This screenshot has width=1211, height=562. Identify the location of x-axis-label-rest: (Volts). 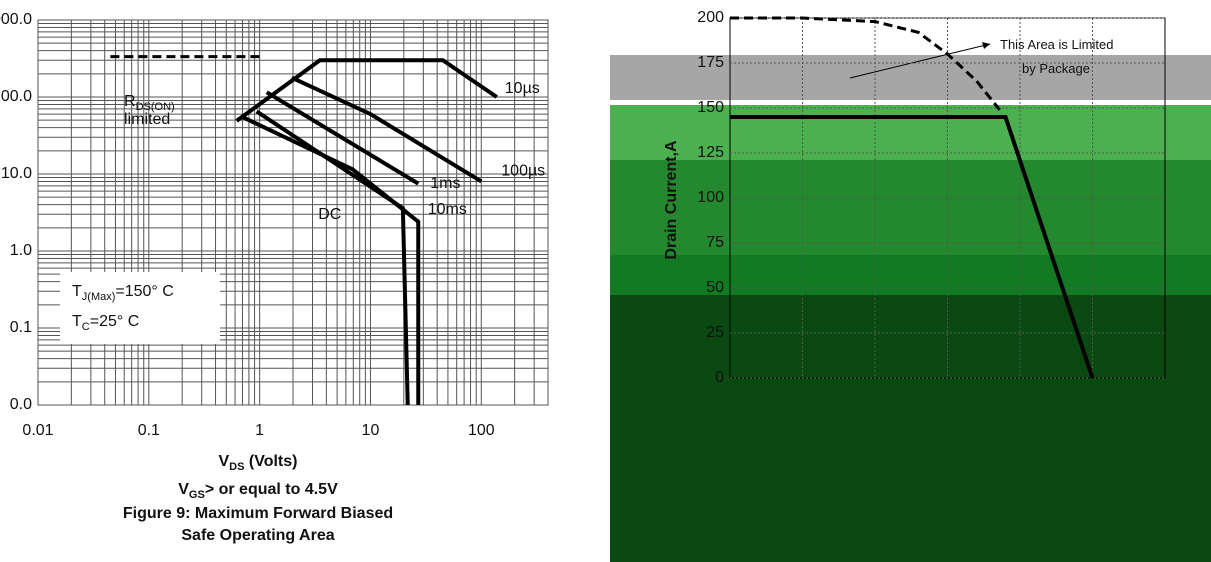
(270, 461).